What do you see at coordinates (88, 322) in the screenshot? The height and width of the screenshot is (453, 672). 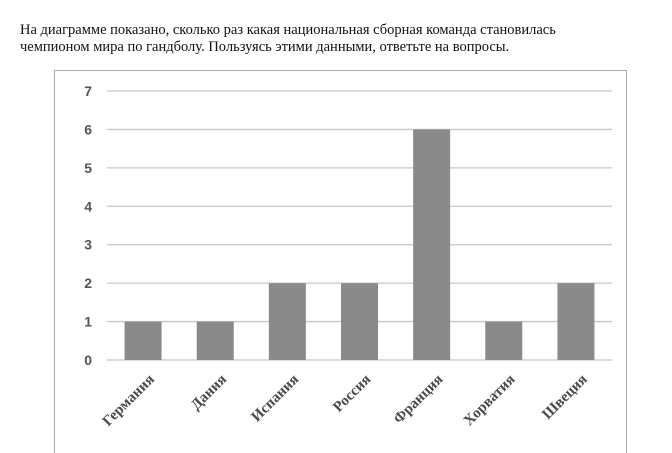 I see `y-tick-label: 1` at bounding box center [88, 322].